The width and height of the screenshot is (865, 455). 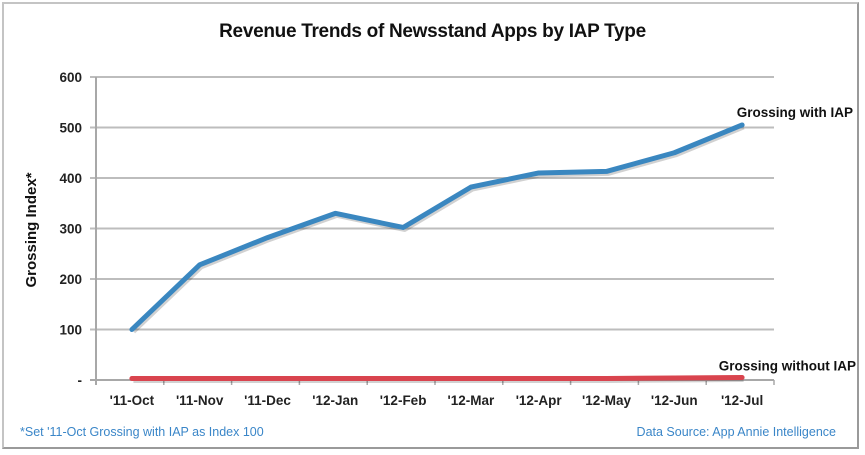 What do you see at coordinates (70, 279) in the screenshot?
I see `y-tick-label: 200` at bounding box center [70, 279].